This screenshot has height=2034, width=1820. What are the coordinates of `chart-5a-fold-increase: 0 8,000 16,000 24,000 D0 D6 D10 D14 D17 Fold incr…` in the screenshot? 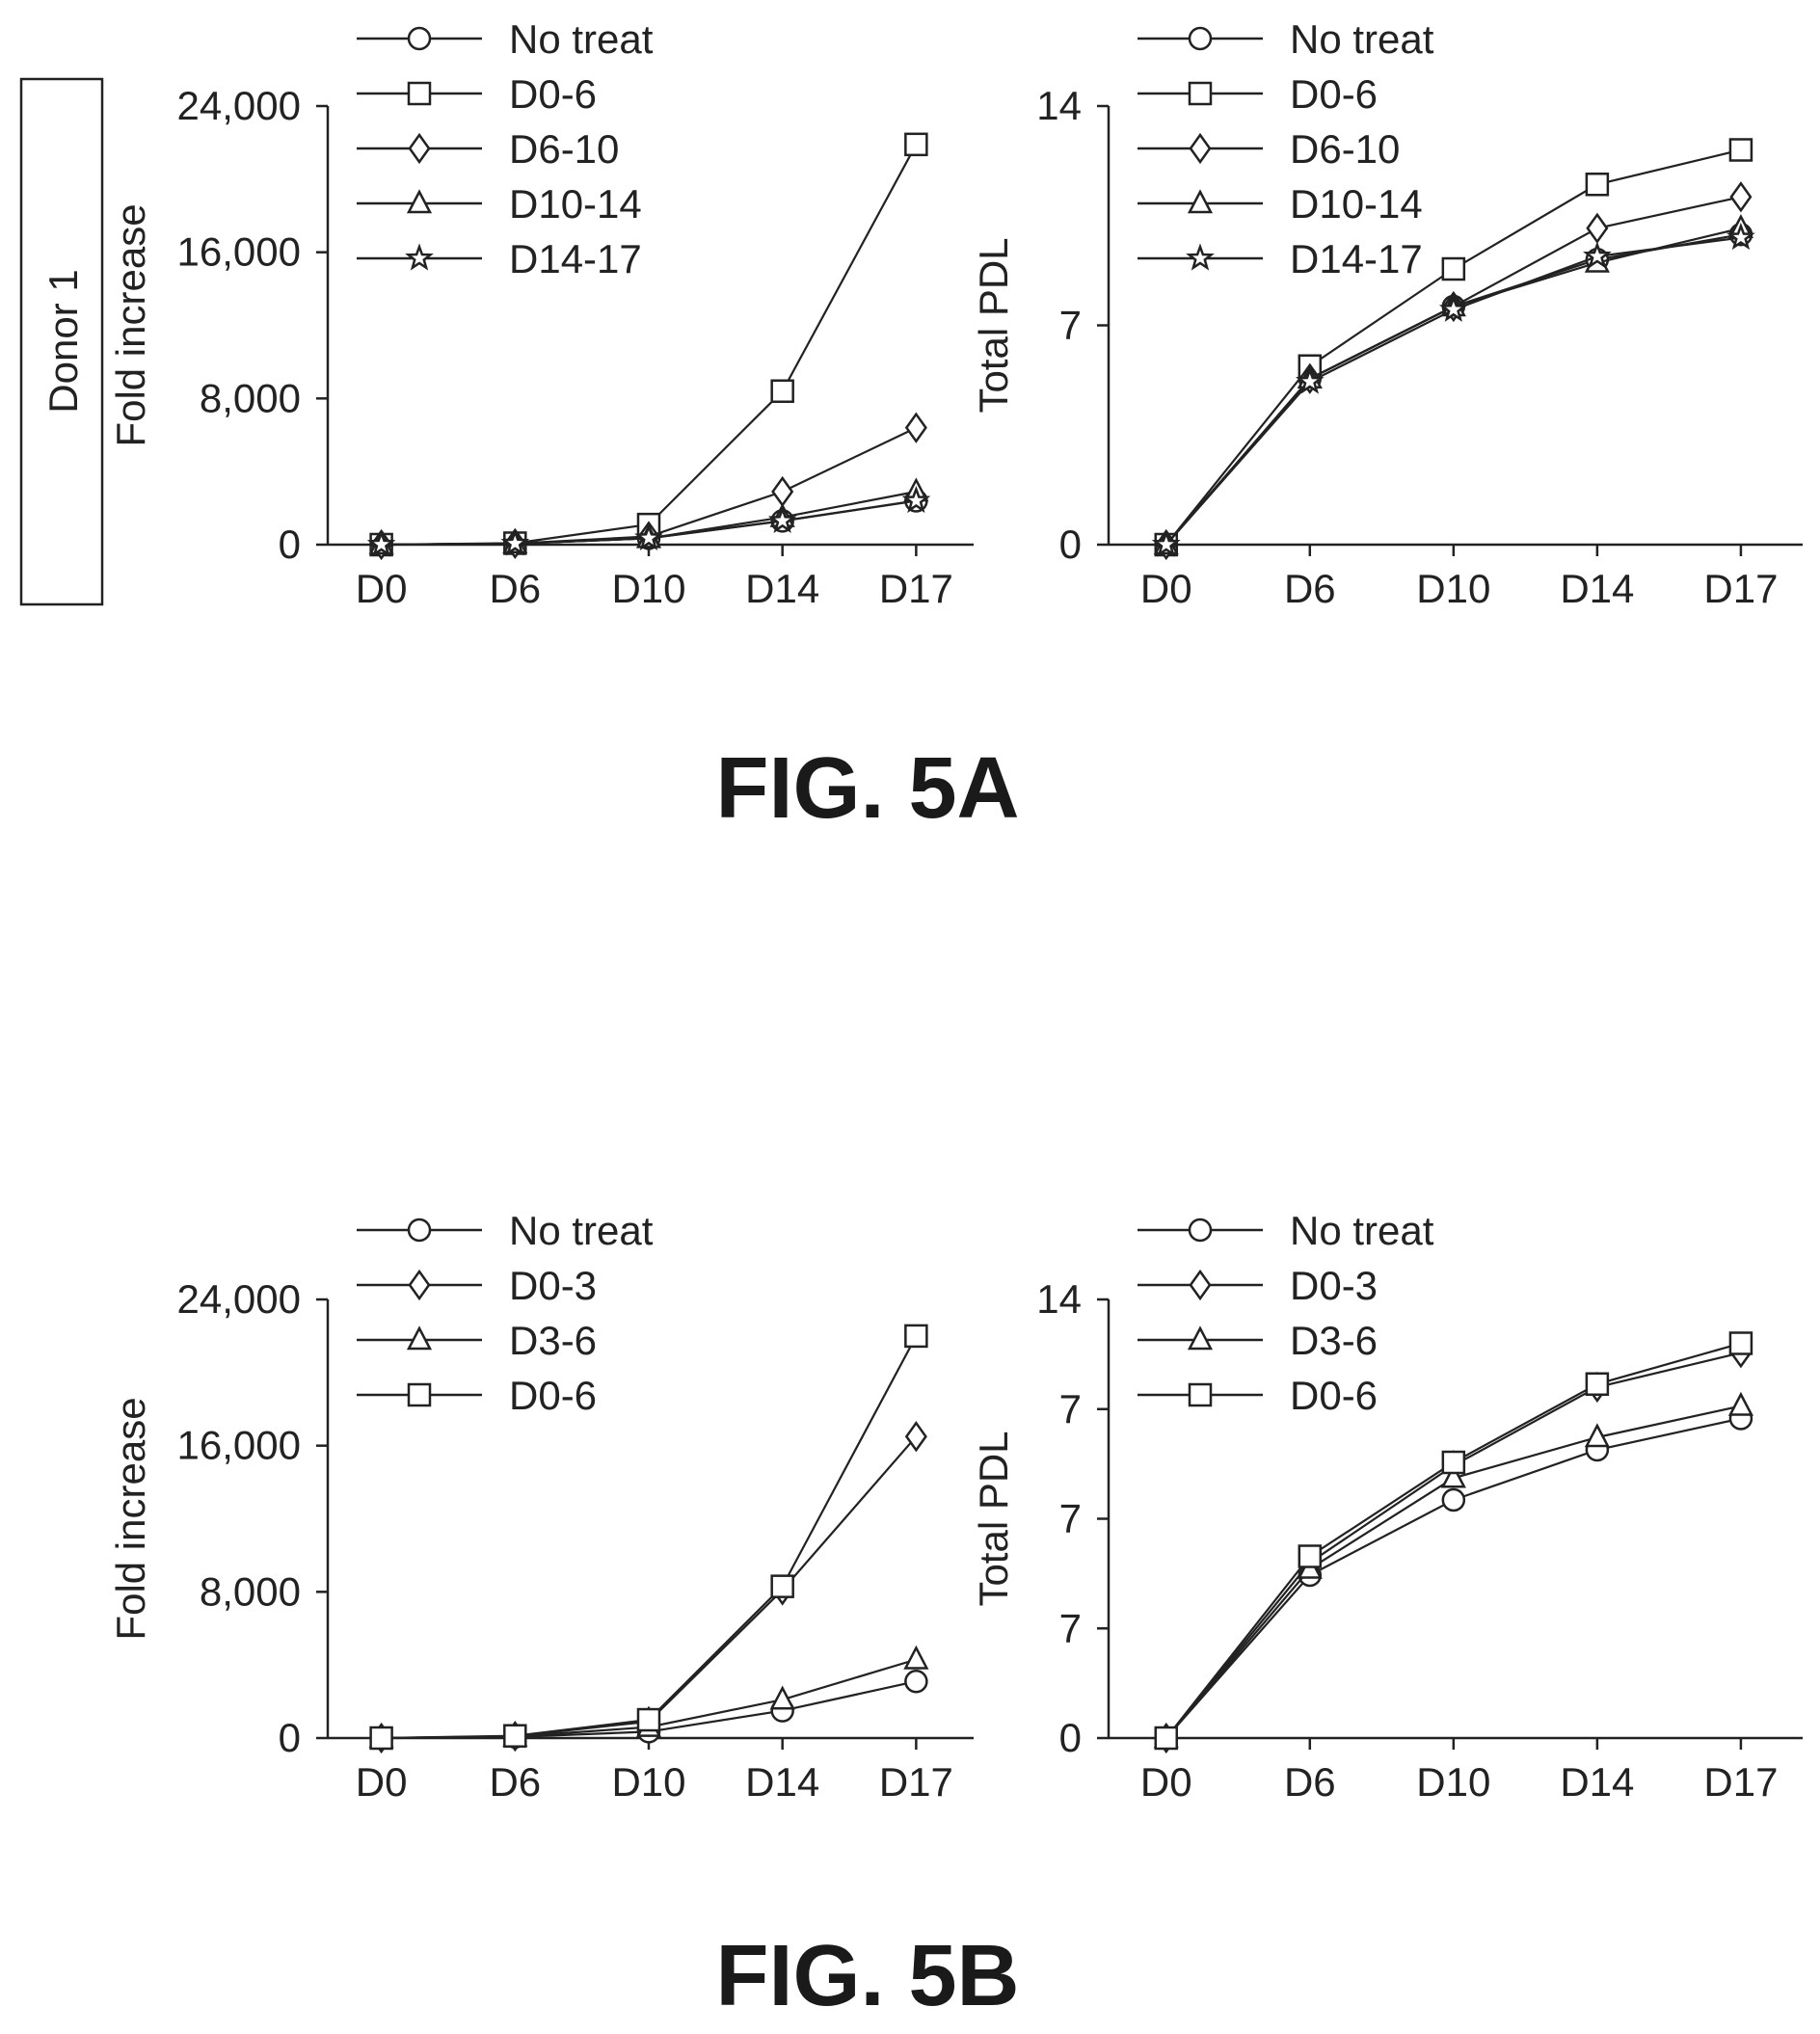 It's located at (541, 313).